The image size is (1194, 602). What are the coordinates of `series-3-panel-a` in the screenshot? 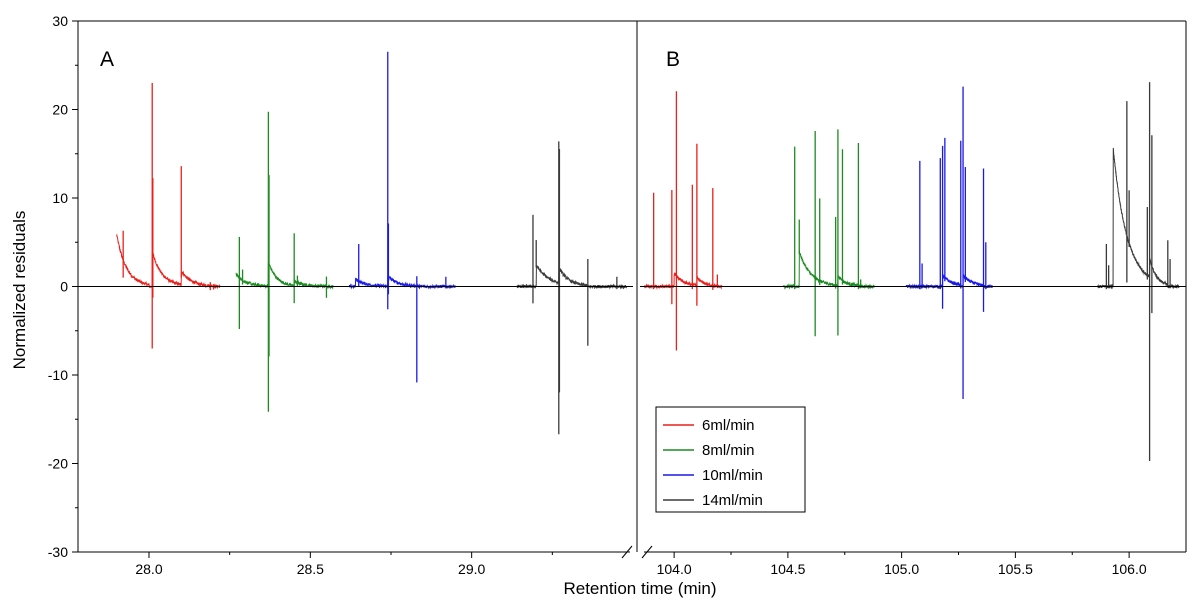 It's located at (402, 217).